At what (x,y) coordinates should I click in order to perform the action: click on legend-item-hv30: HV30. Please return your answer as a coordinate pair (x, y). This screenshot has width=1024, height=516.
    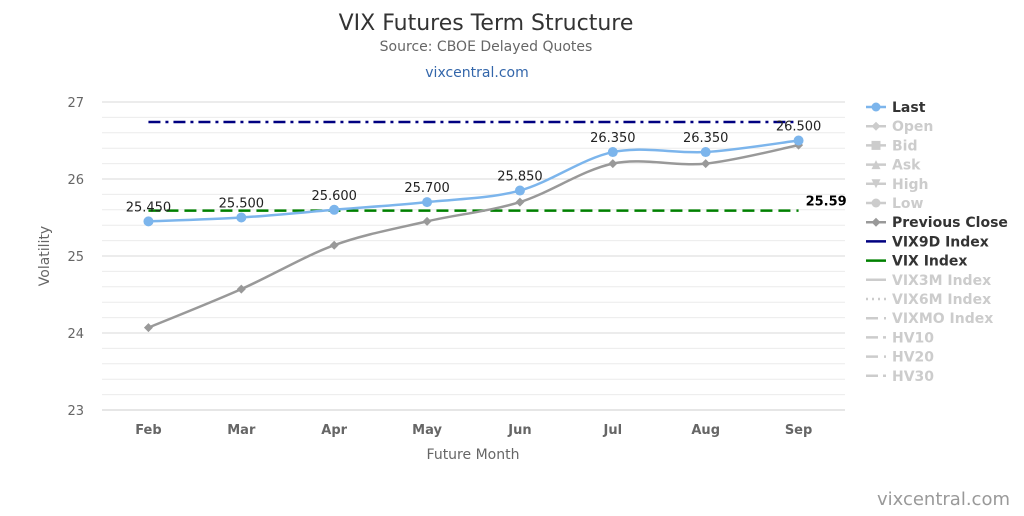
    Looking at the image, I should click on (900, 377).